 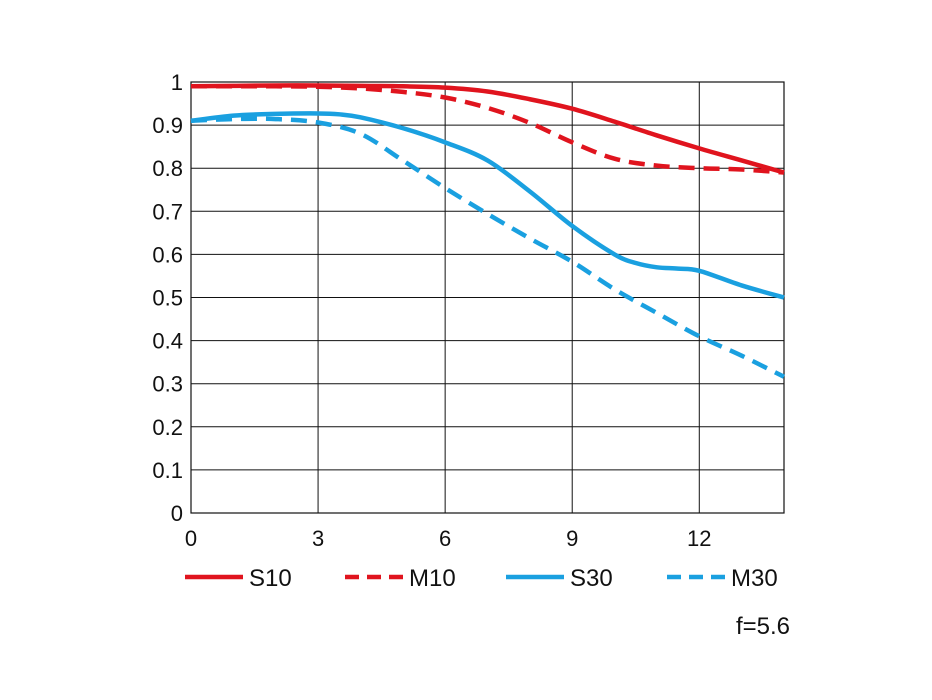 What do you see at coordinates (432, 578) in the screenshot?
I see `legend-label: M10` at bounding box center [432, 578].